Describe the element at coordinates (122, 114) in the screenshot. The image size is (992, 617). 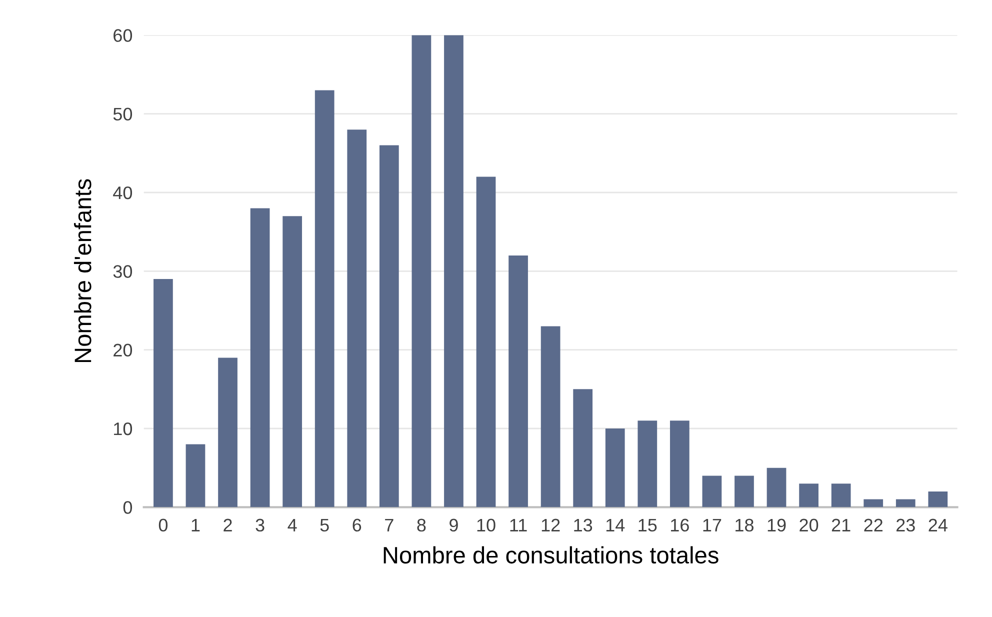
I see `y-tick-label: 50` at that location.